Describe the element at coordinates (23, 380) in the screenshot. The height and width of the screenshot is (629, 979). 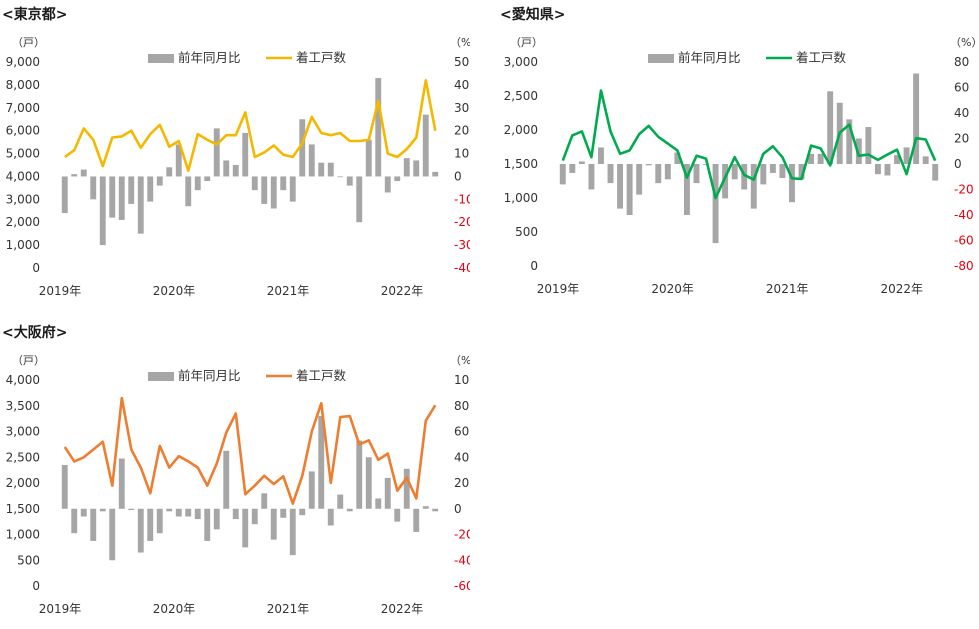
I see `left-tick-label: 4,000` at that location.